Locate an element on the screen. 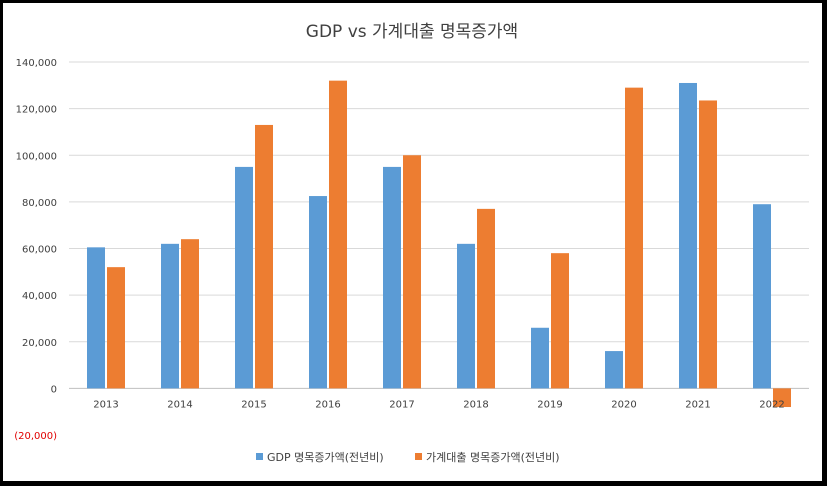  y-tick-label: 140,000 is located at coordinates (36, 63).